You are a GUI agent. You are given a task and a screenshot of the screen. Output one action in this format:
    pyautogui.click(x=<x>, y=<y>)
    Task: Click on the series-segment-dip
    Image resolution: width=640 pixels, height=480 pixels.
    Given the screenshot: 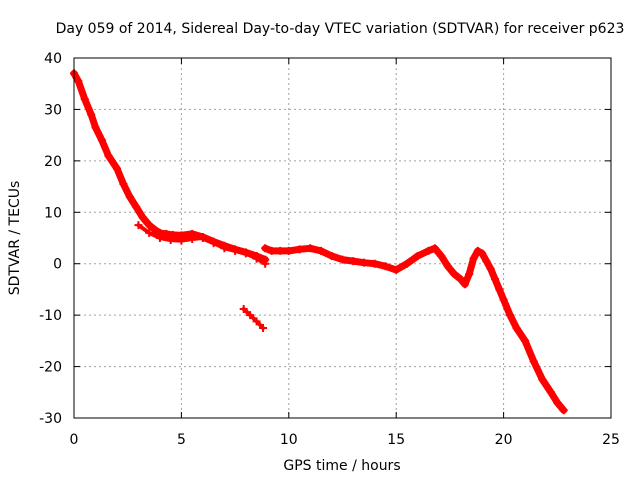 What is the action you would take?
    pyautogui.click(x=253, y=318)
    